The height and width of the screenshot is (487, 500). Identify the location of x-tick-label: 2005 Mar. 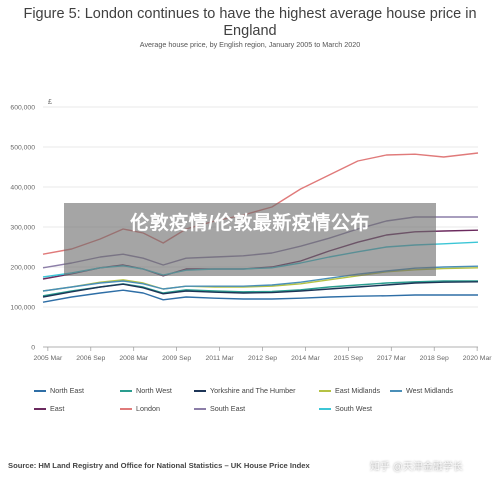
(48, 358).